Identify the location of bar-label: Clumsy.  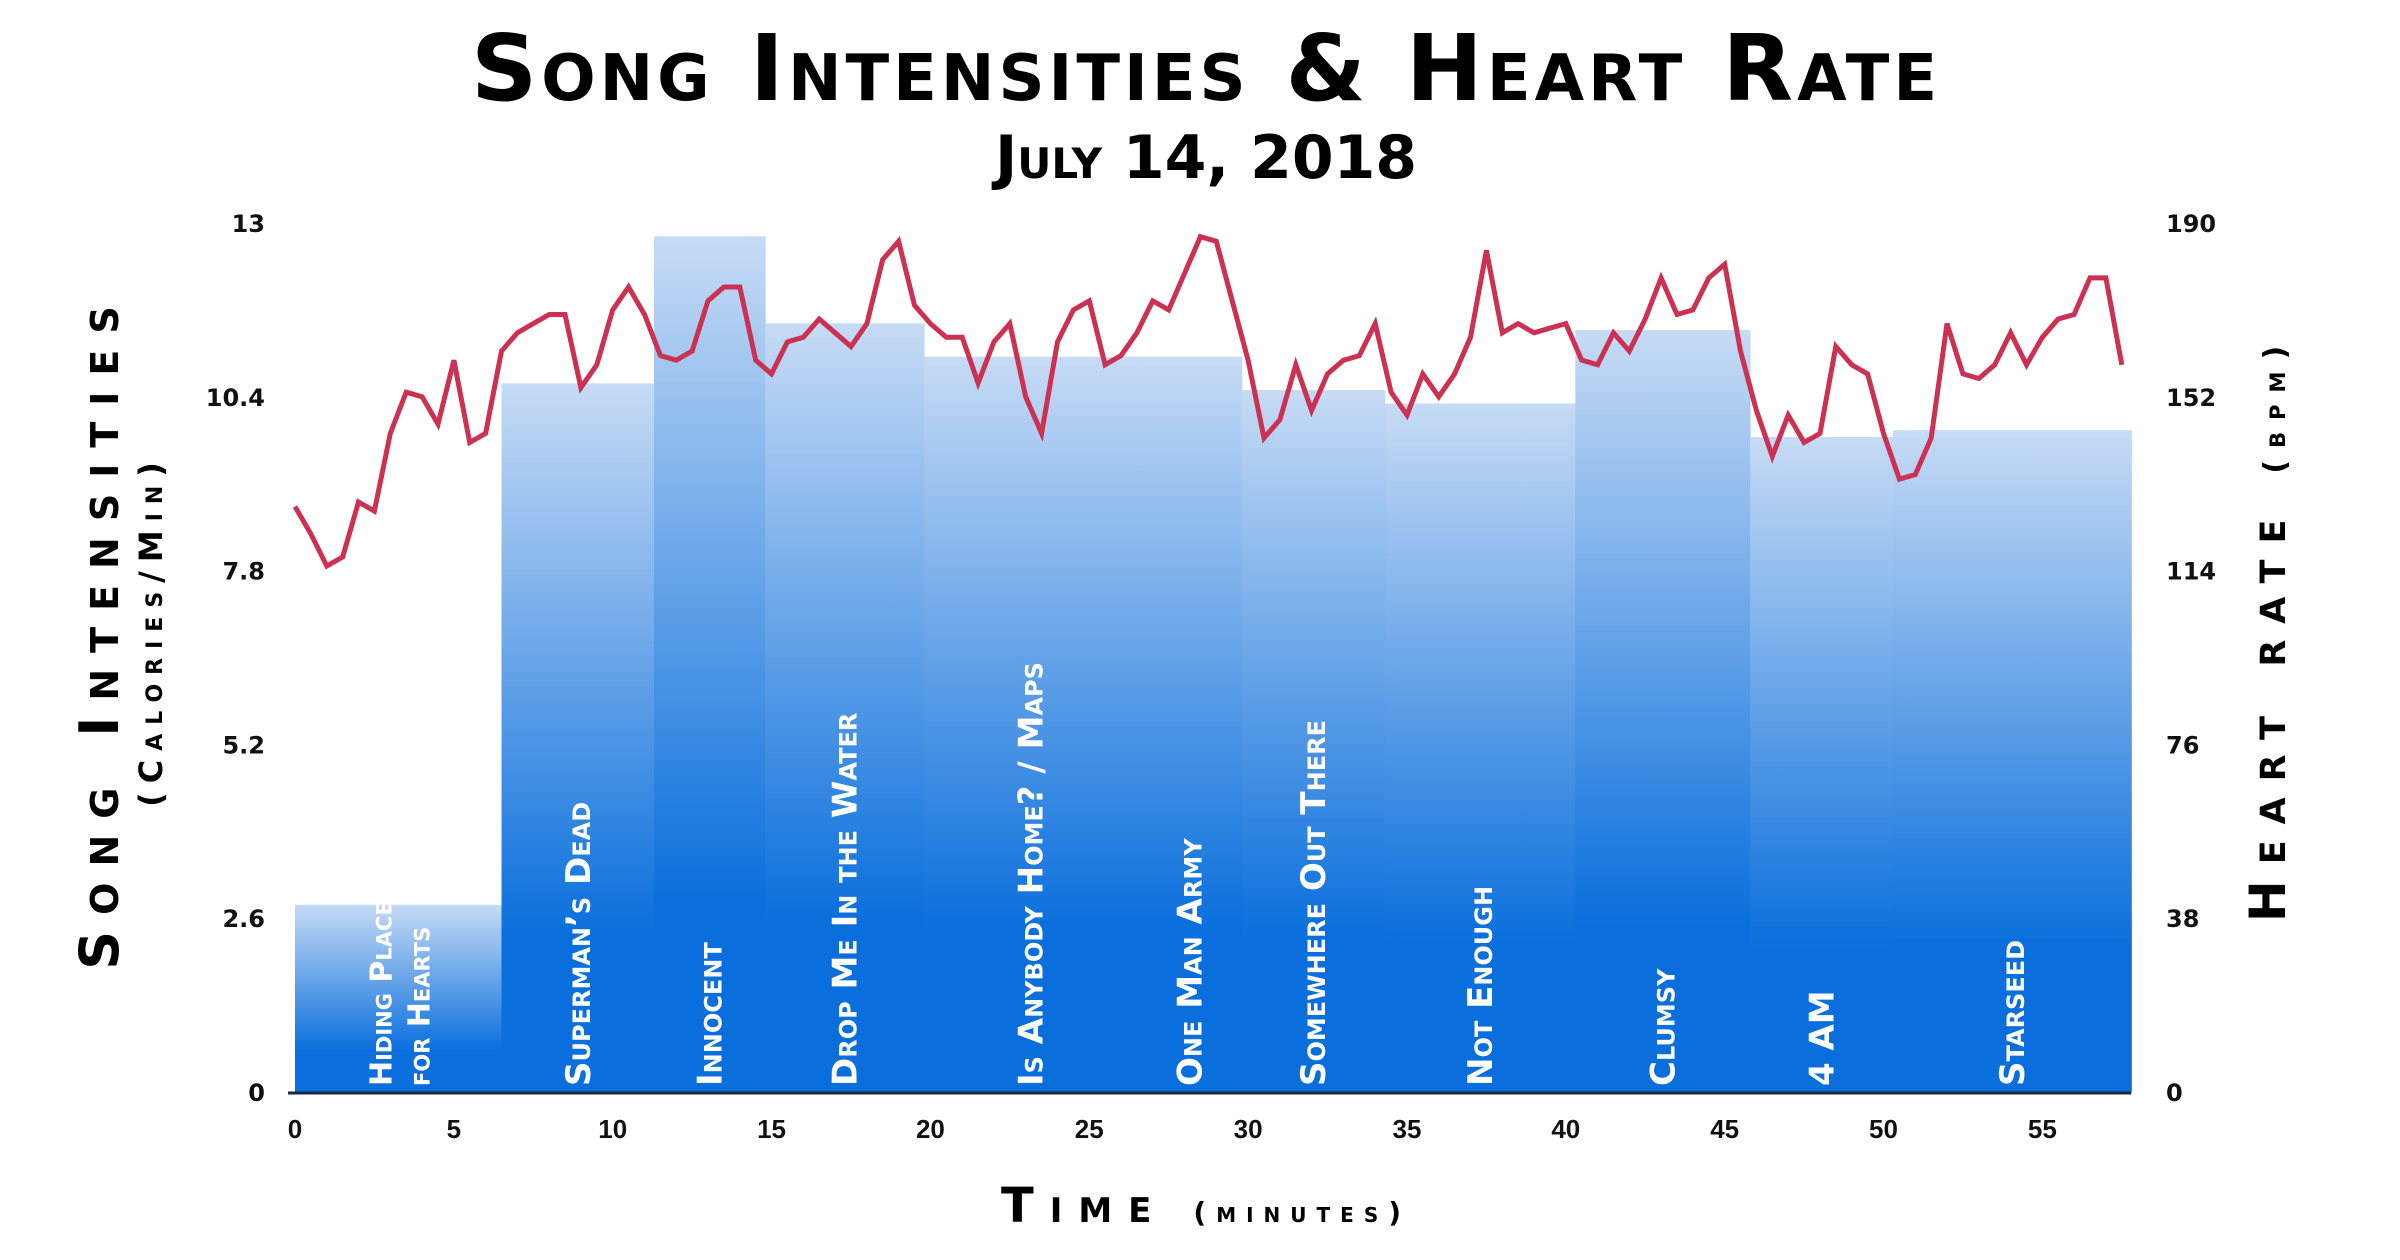
(1664, 1027).